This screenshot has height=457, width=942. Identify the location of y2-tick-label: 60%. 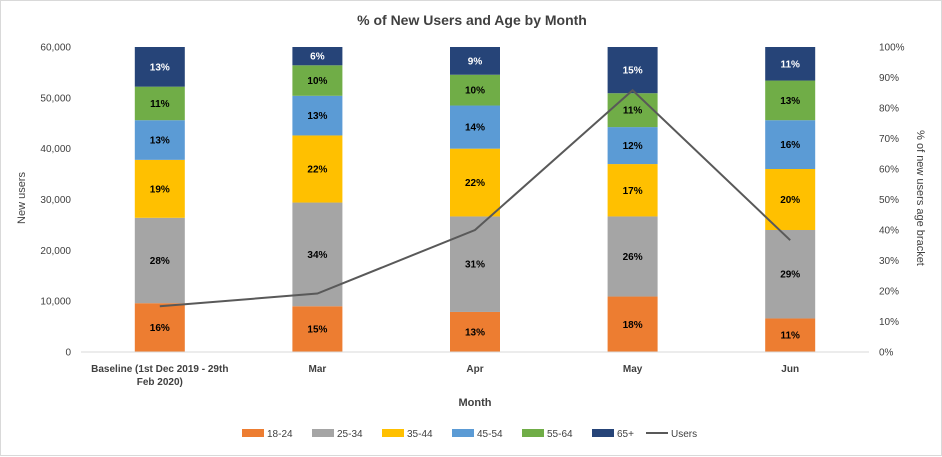
(889, 170).